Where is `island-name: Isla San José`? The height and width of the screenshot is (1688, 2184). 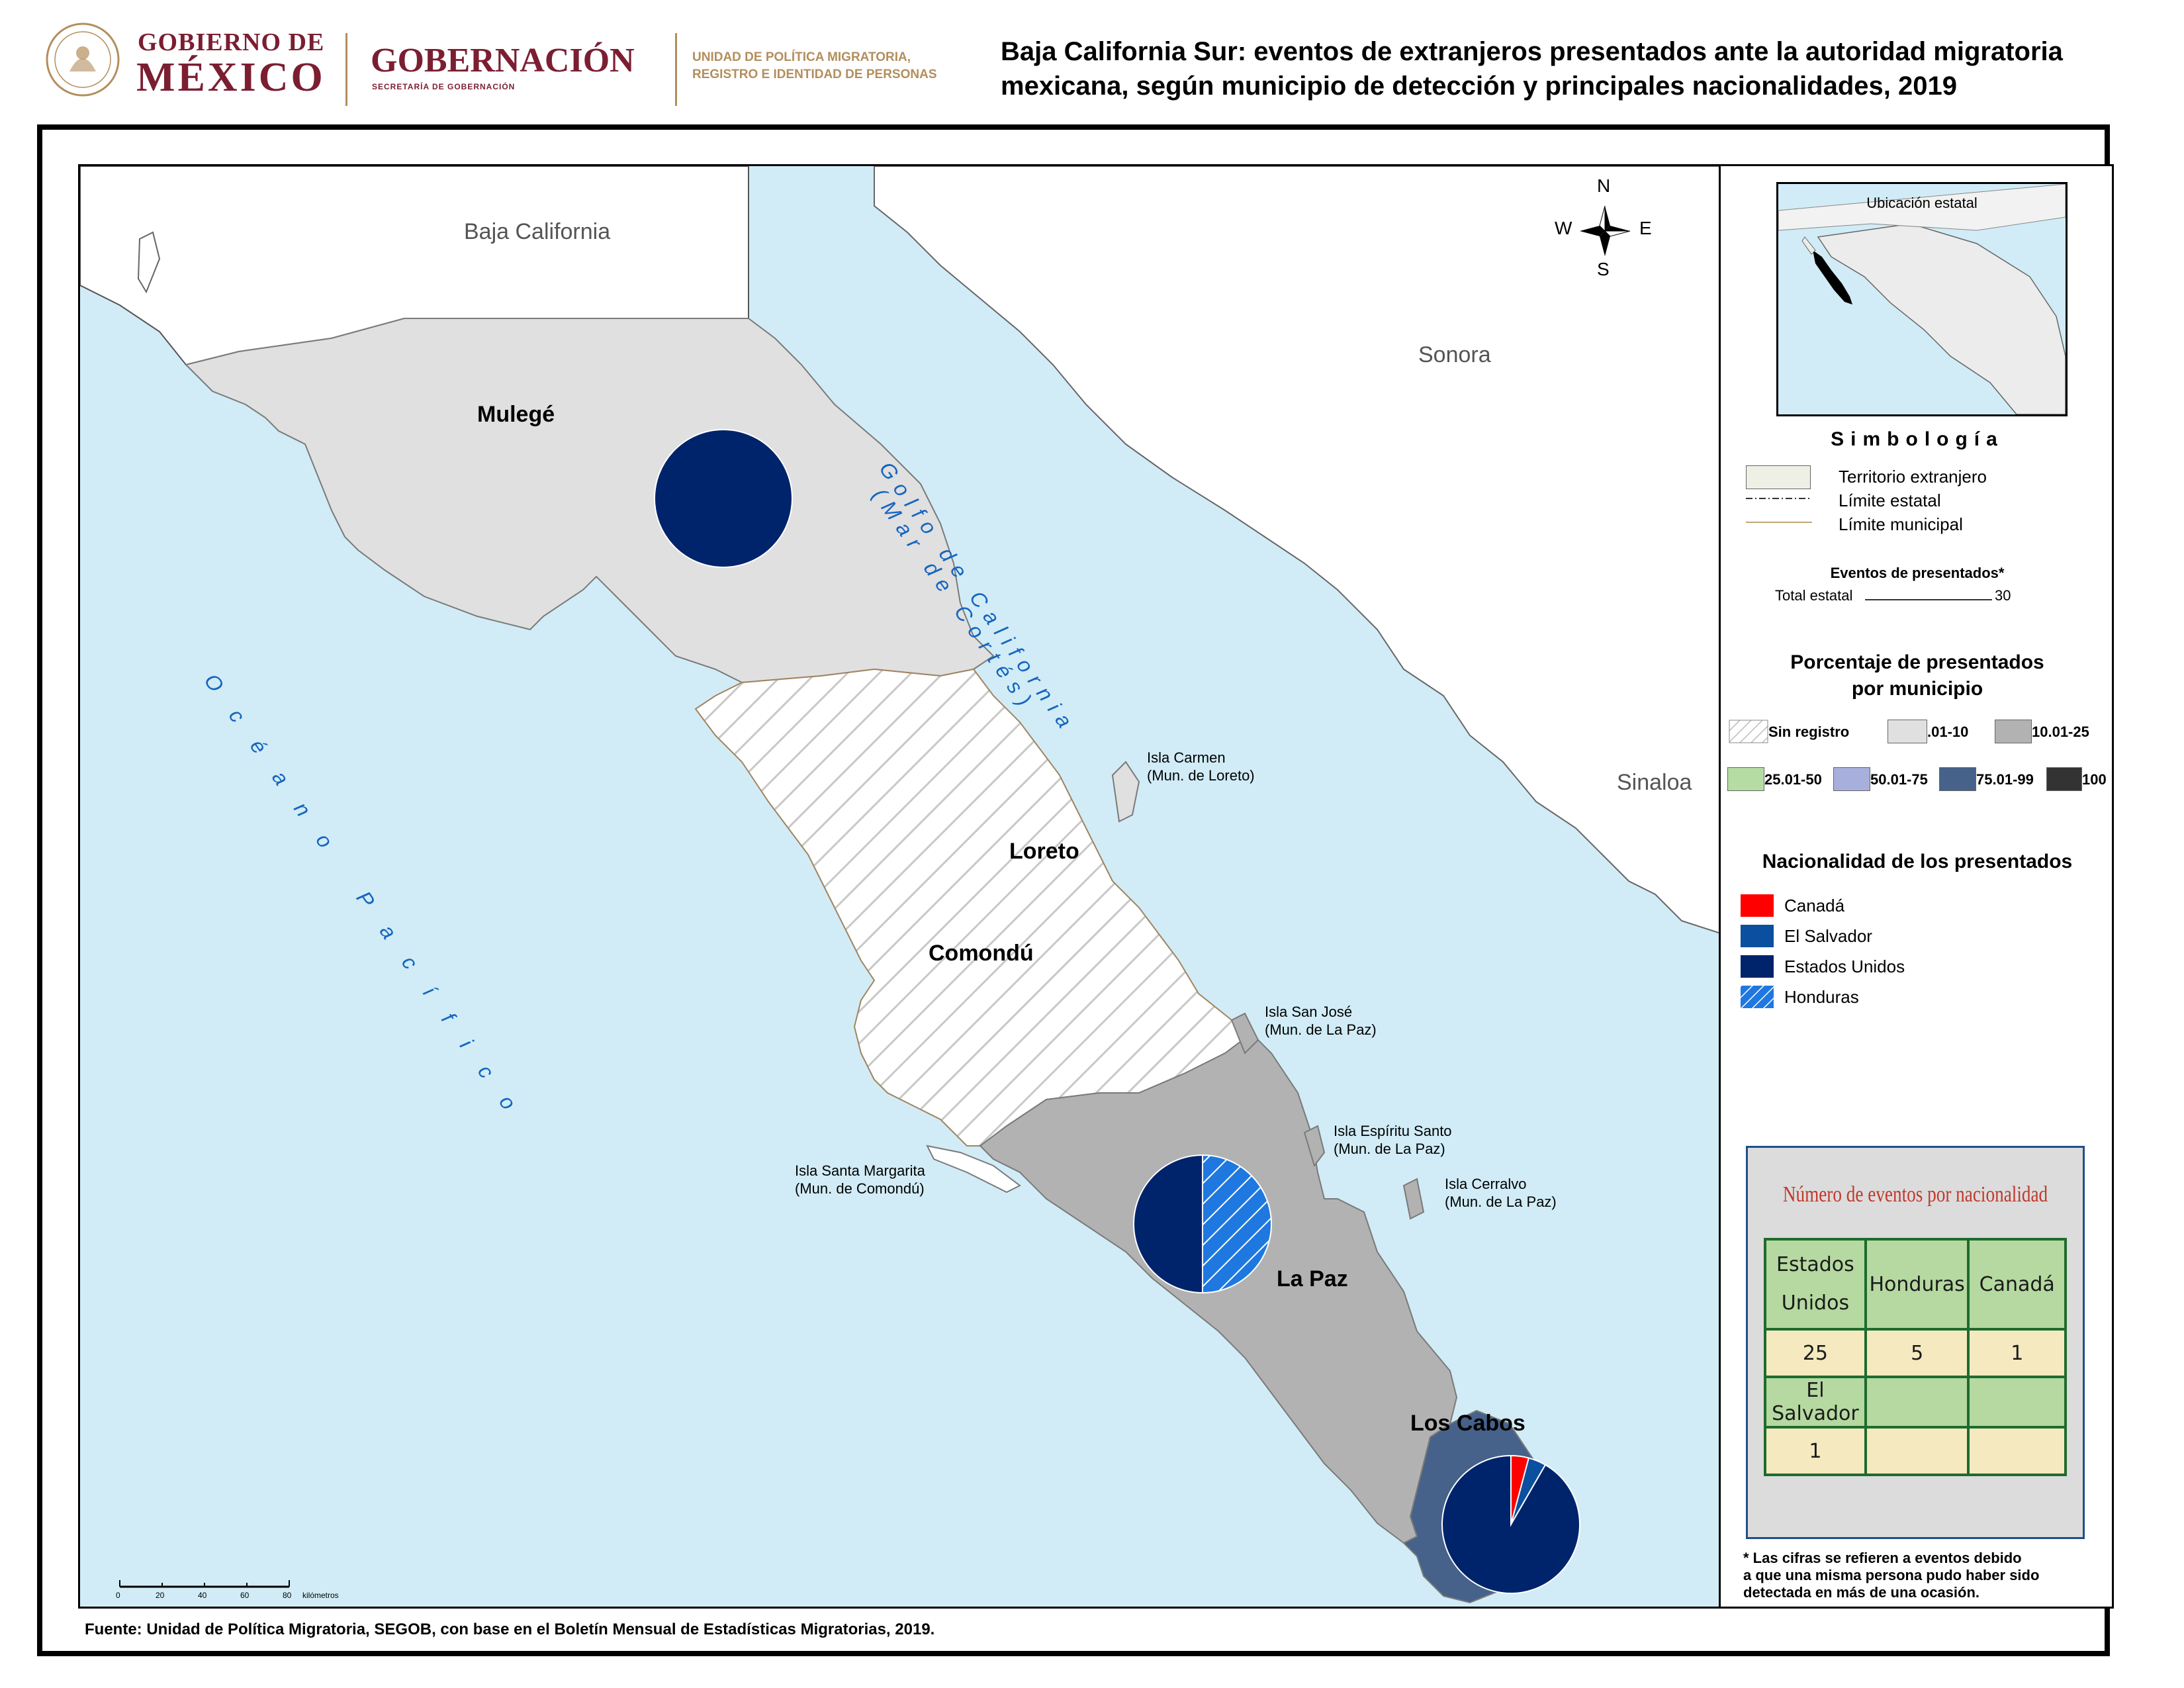
island-name: Isla San José is located at coordinates (1309, 1012).